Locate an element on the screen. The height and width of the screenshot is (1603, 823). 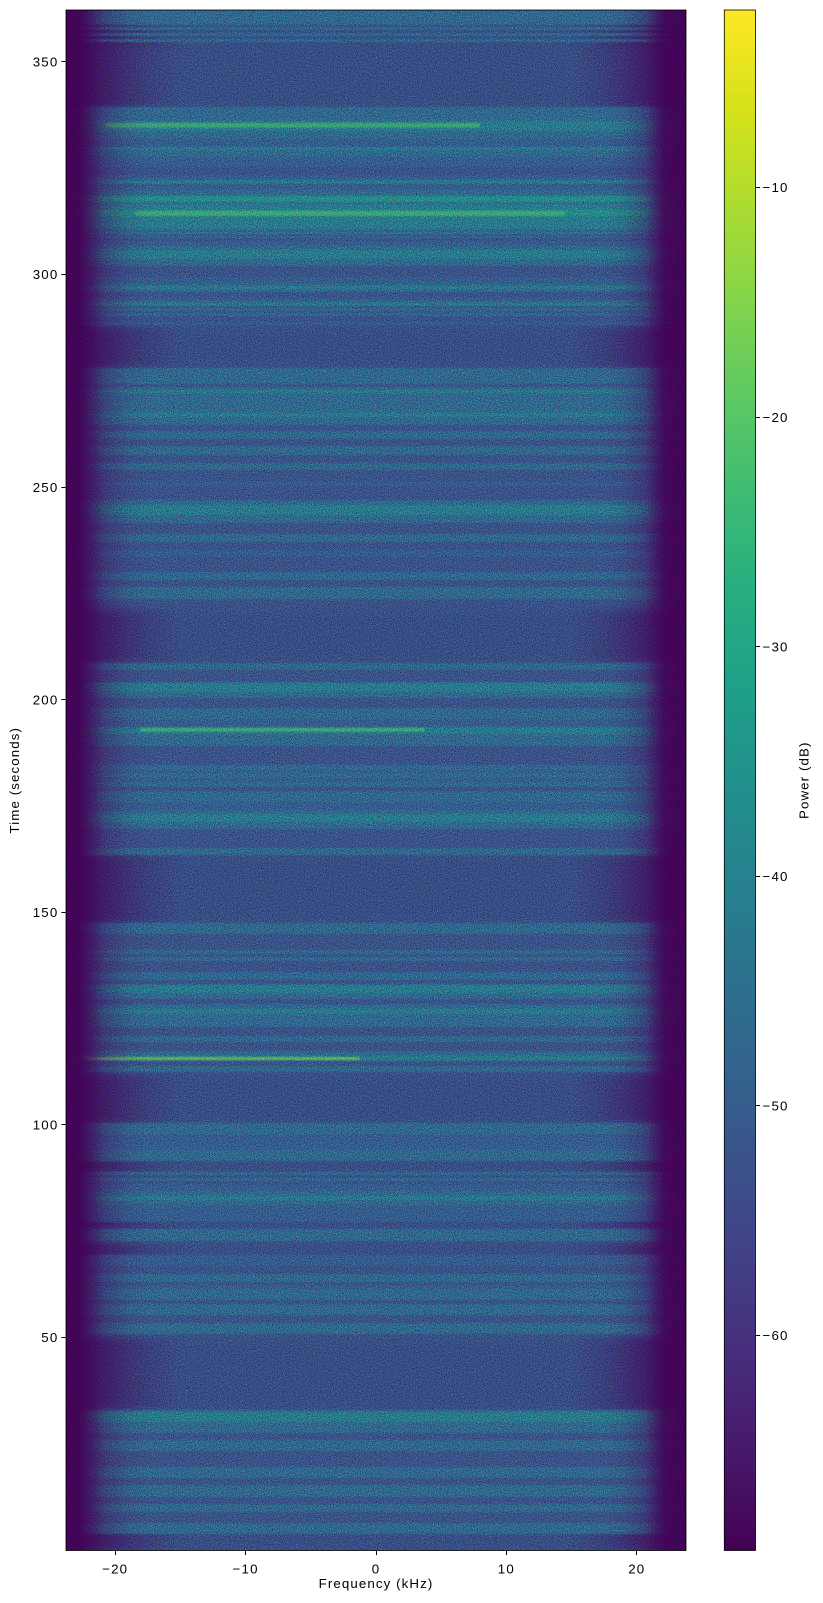
svg-text: 10 is located at coordinates (506, 1568).